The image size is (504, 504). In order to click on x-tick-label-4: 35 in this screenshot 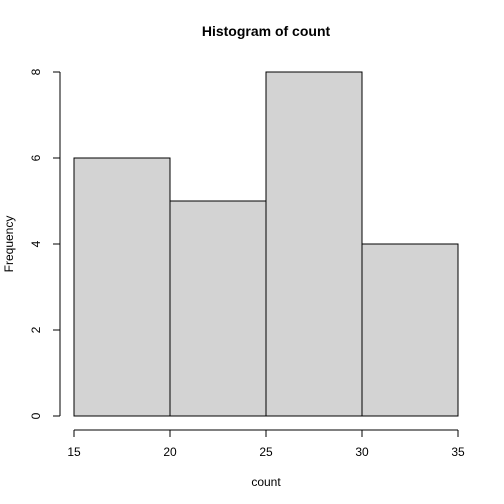, I will do `click(458, 452)`.